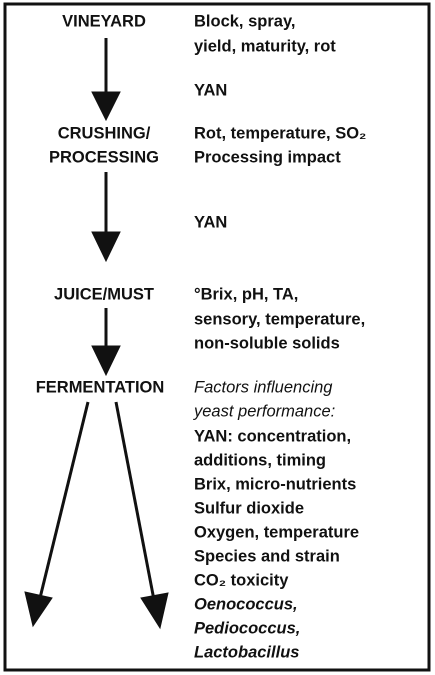 The width and height of the screenshot is (435, 675). Describe the element at coordinates (272, 436) in the screenshot. I see `note: YAN: concentration,` at that location.